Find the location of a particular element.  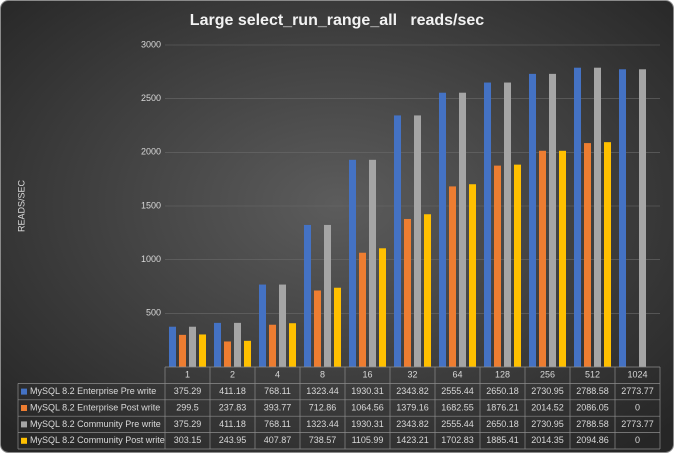

chart-title: Large select_run_range_all reads/sec is located at coordinates (337, 20).